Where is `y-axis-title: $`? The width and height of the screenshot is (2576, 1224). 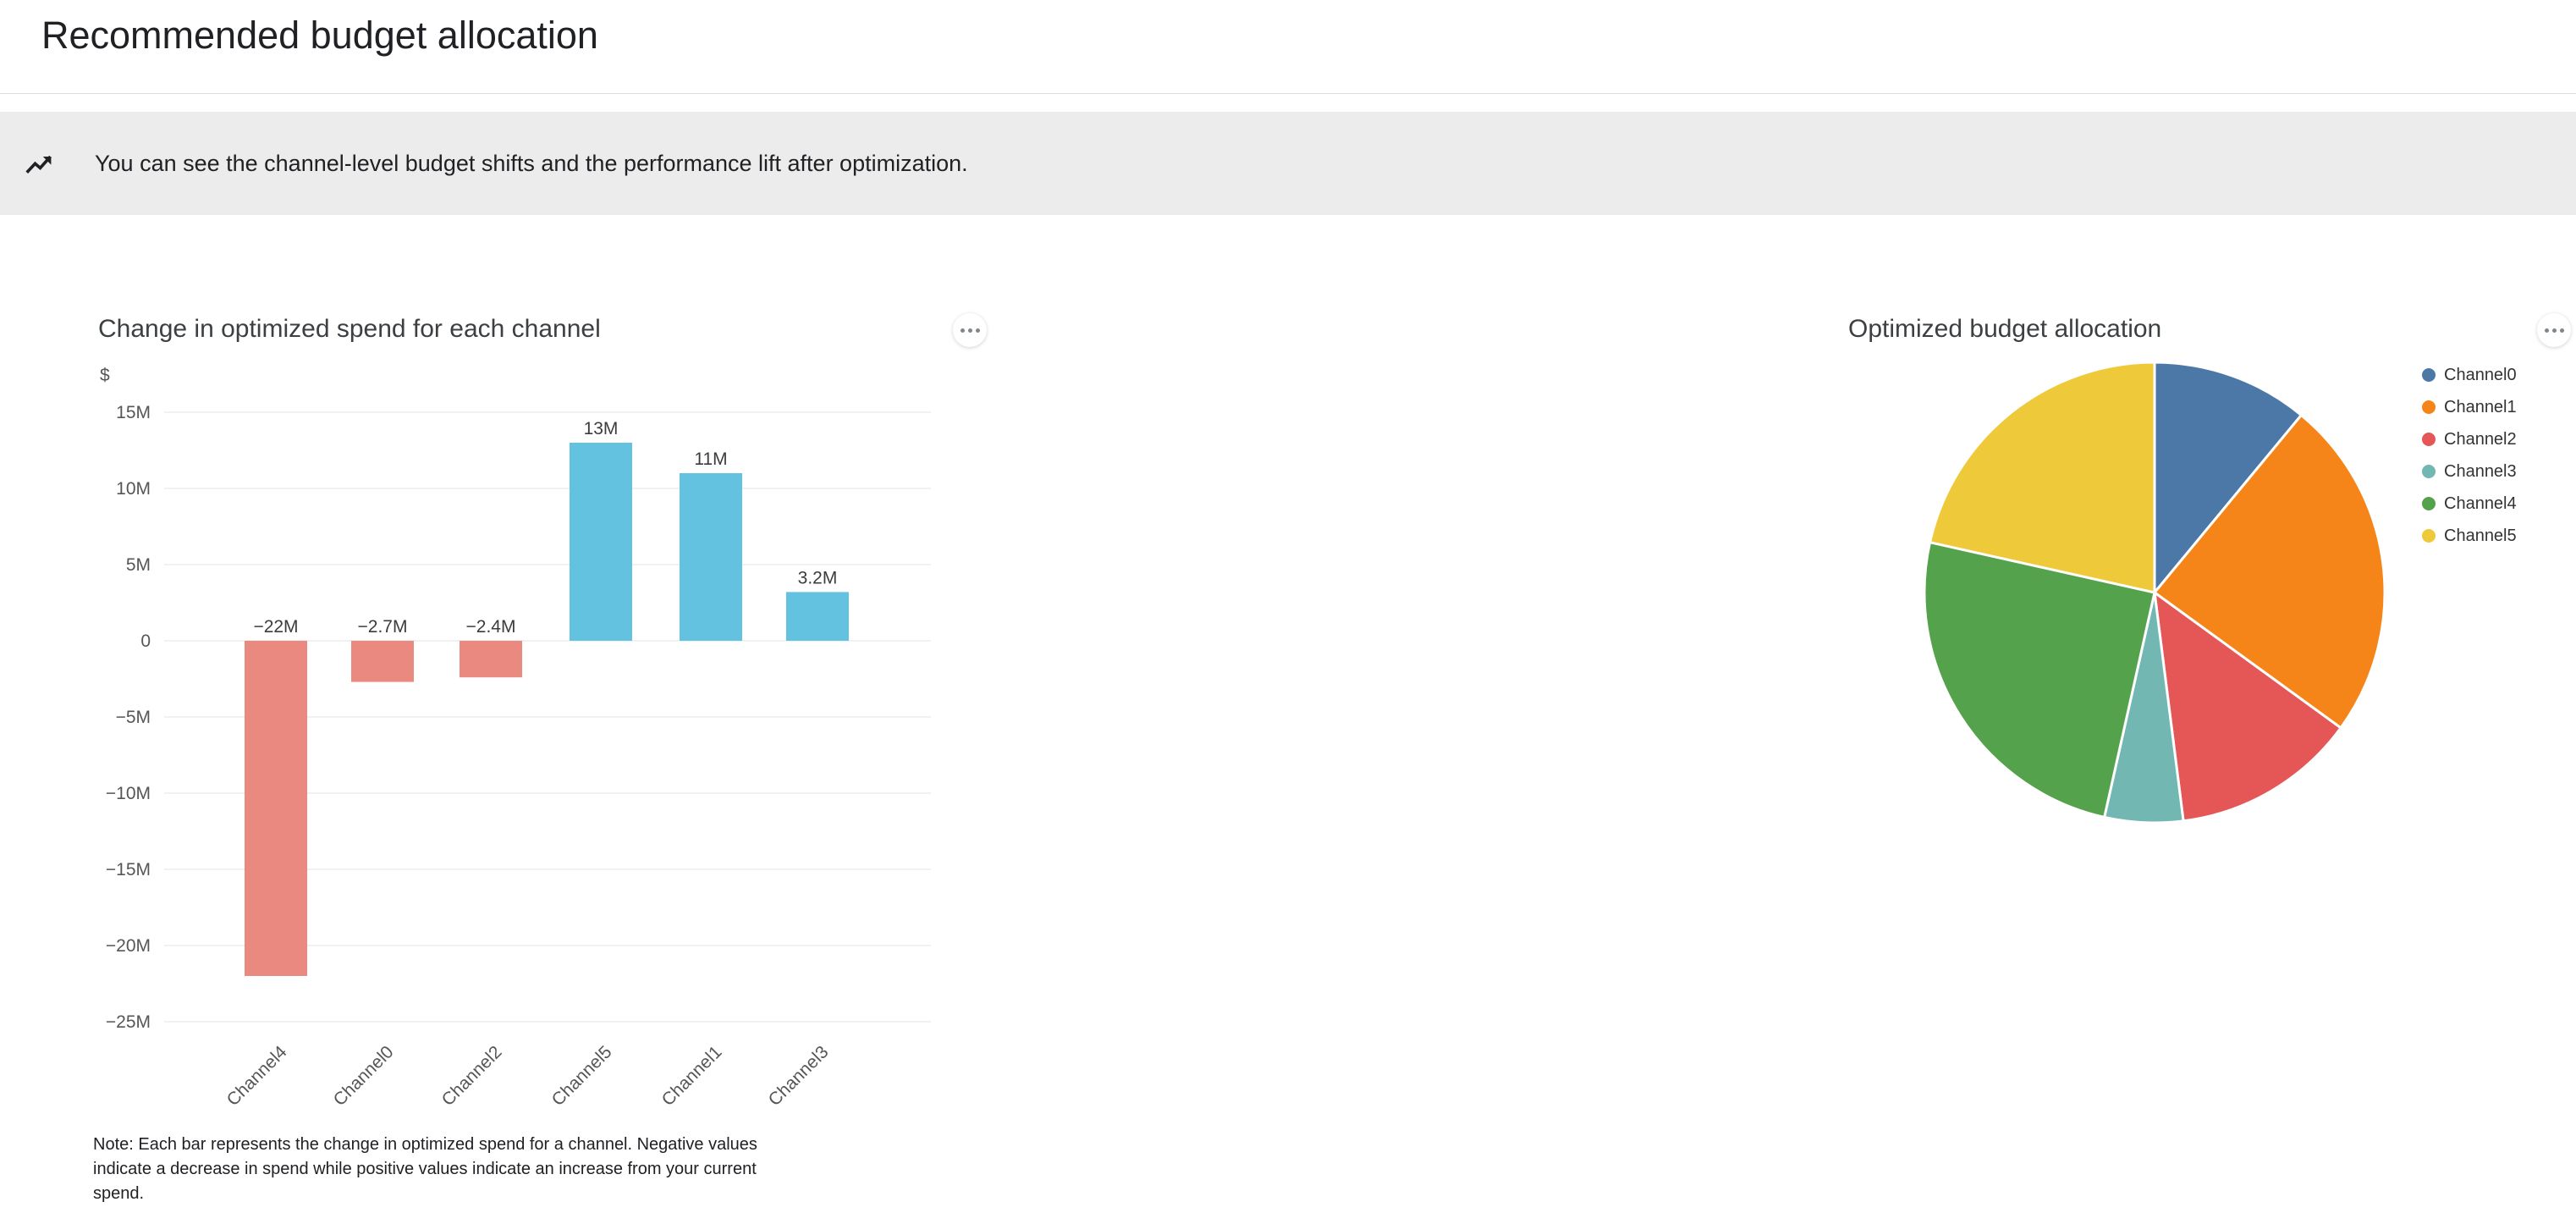
y-axis-title: $ is located at coordinates (105, 375).